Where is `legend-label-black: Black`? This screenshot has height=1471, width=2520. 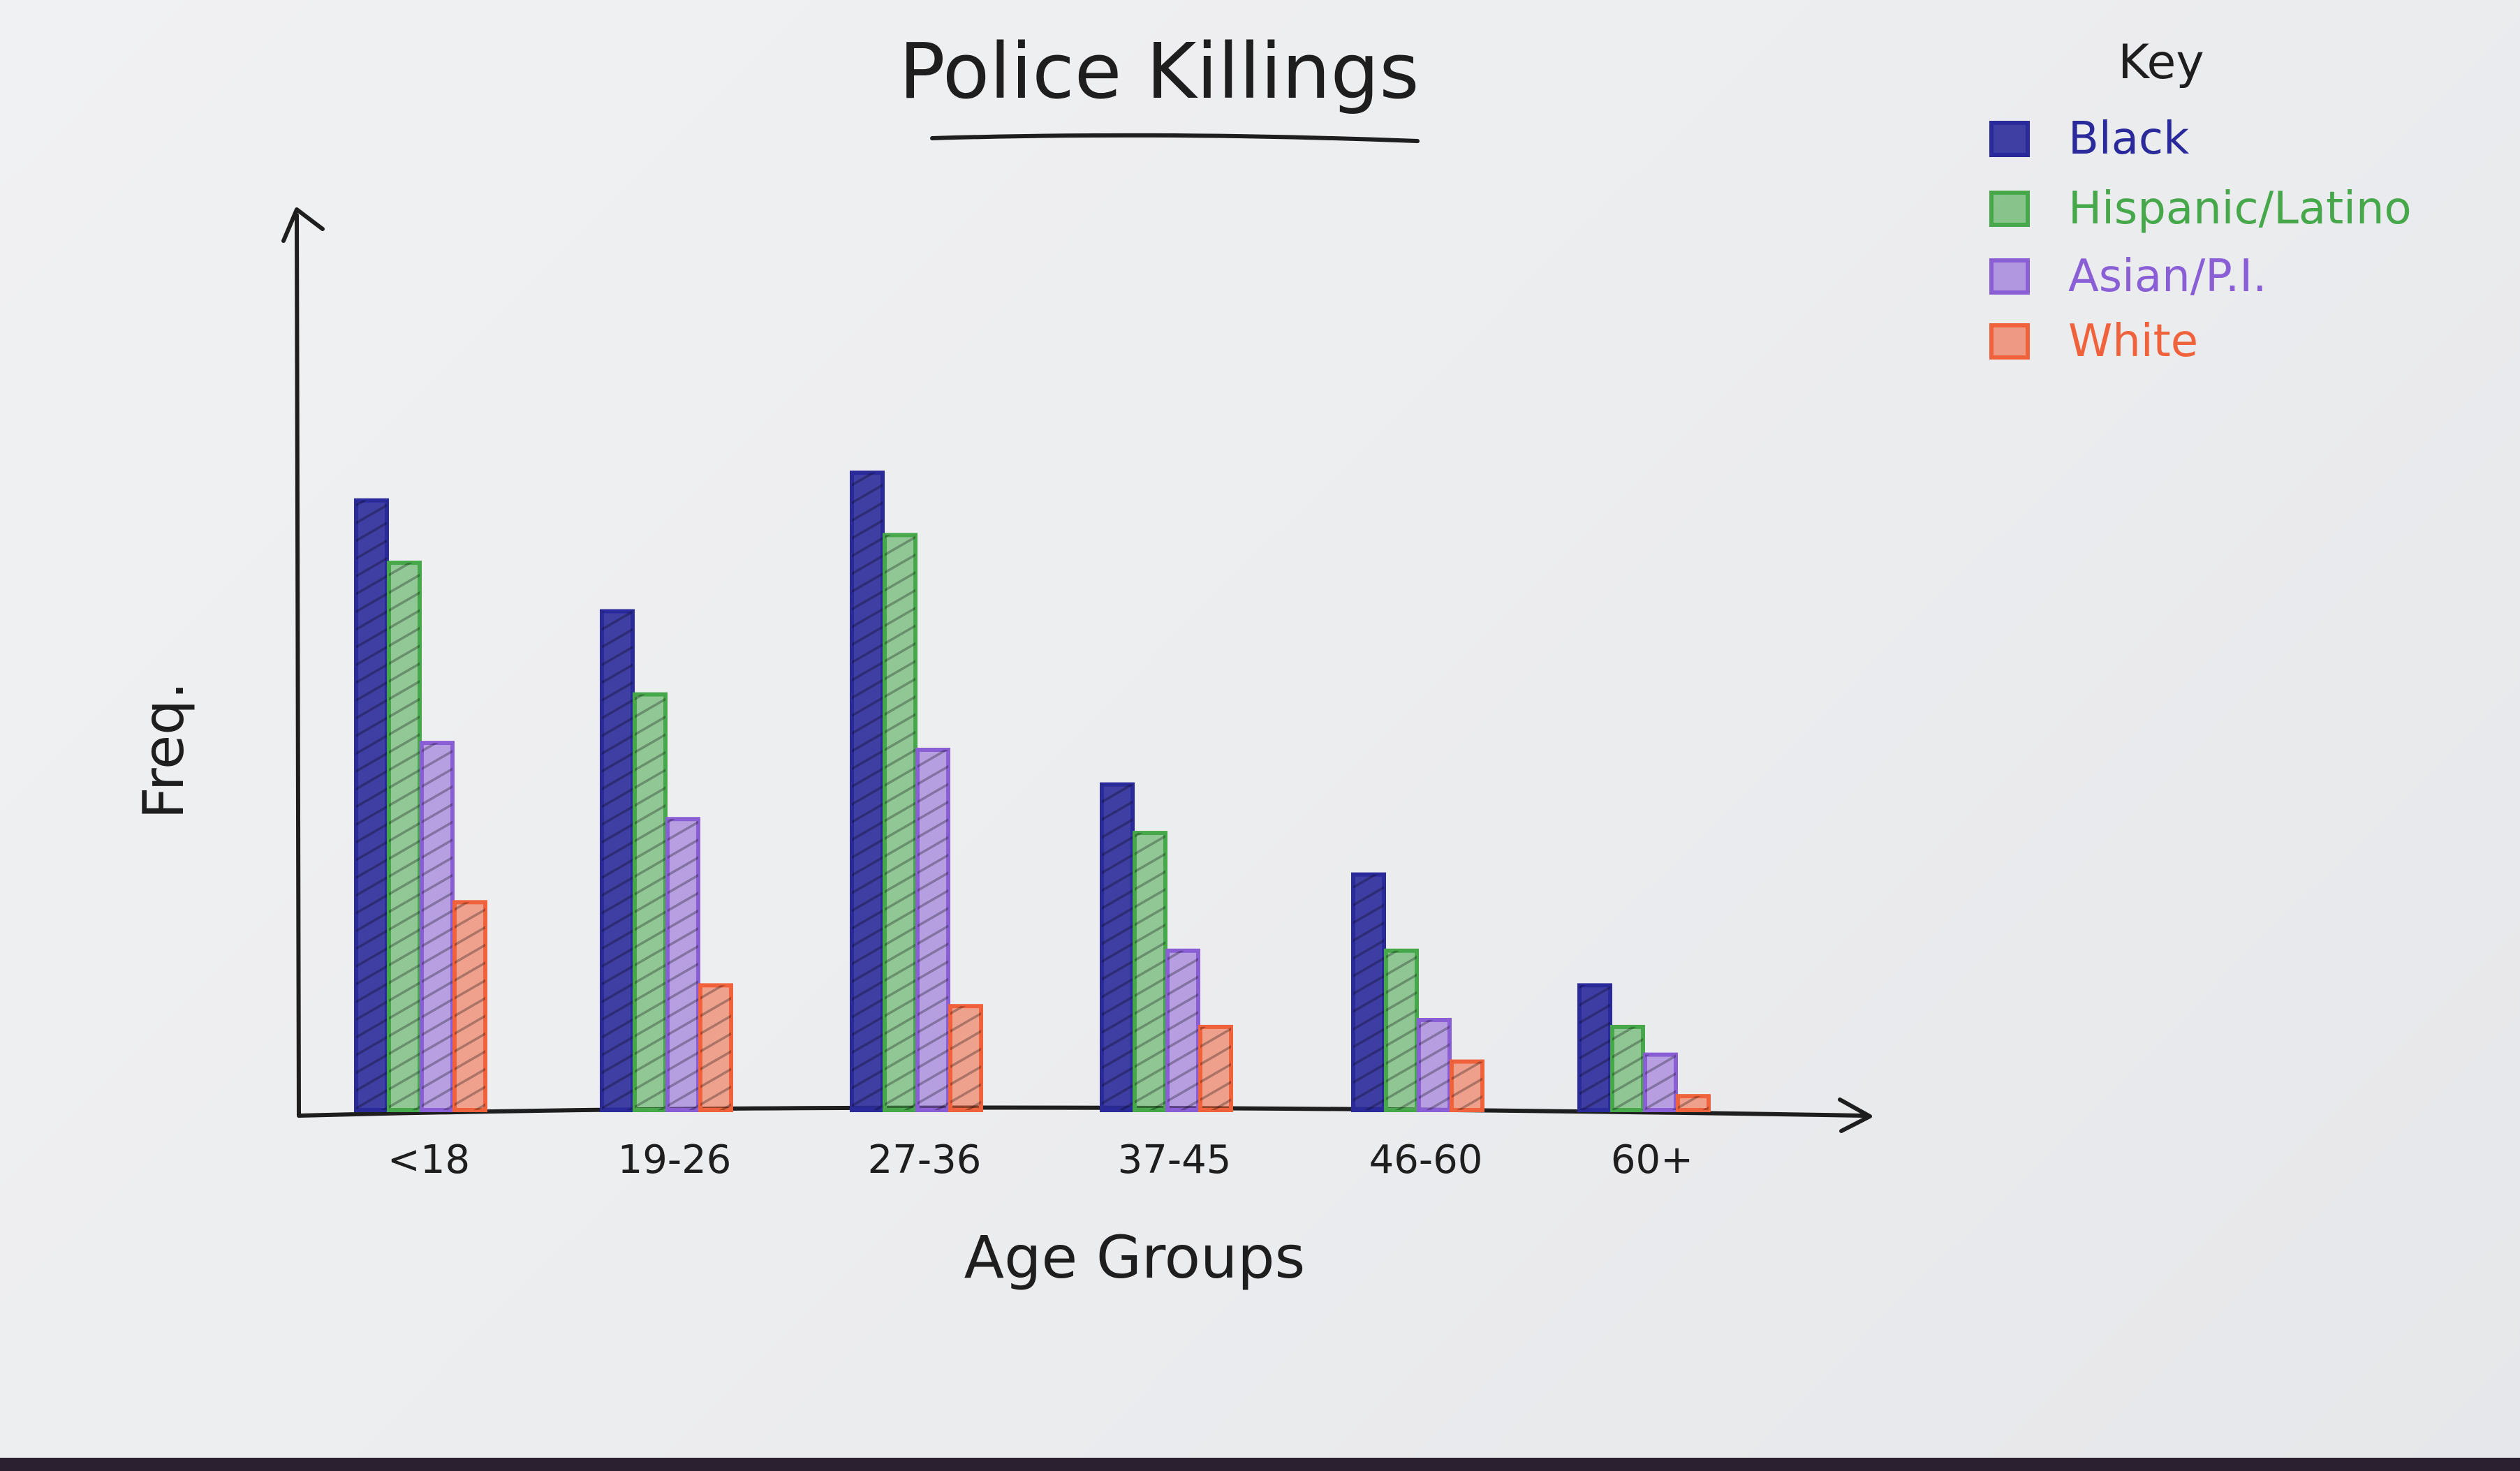 legend-label-black: Black is located at coordinates (2128, 139).